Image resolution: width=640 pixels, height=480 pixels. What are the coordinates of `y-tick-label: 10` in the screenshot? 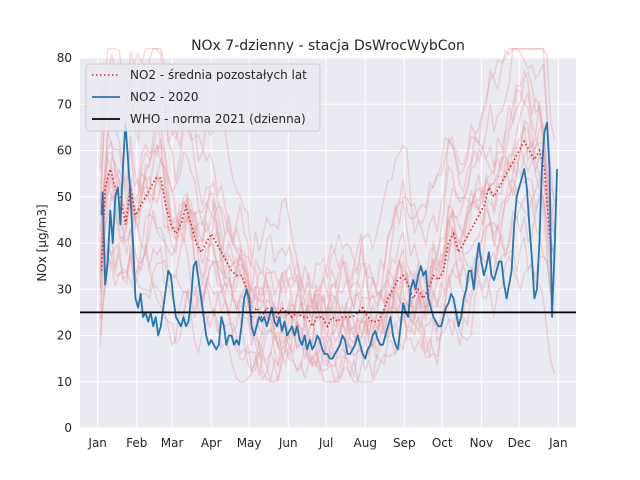 It's located at (64, 382).